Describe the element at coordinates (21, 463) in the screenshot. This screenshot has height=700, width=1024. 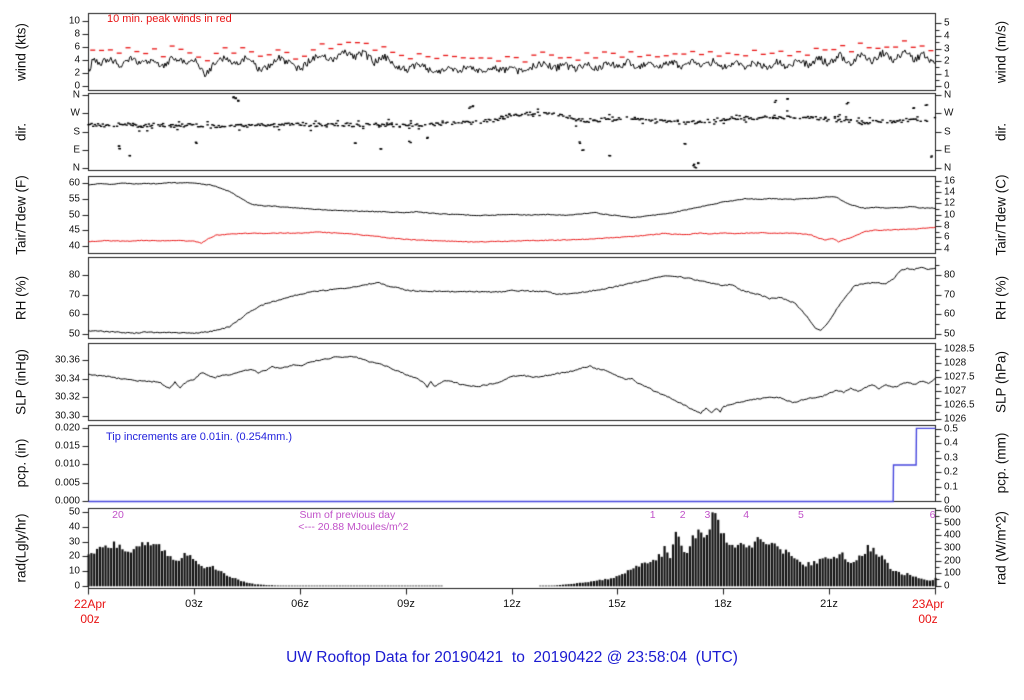
I see `pcp-left-axis-label: pcp. (in)` at that location.